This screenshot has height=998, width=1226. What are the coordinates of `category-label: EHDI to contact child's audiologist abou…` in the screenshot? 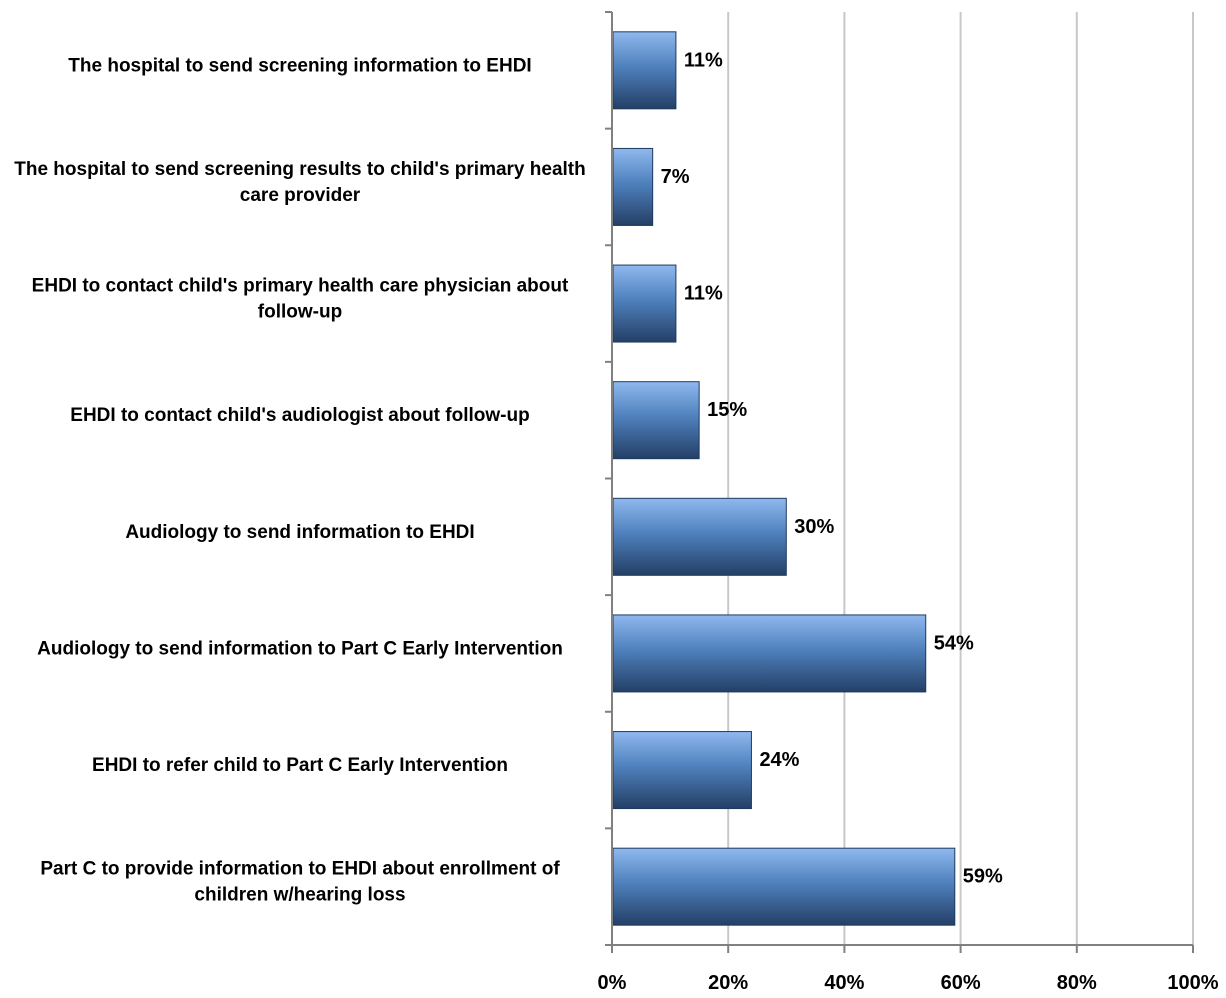 It's located at (299, 415).